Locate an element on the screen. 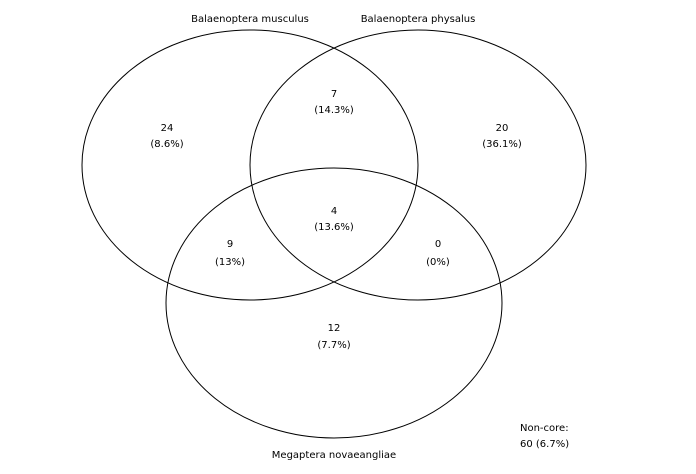 This screenshot has height=474, width=696. region-b-only-percent: (36.1%) is located at coordinates (502, 144).